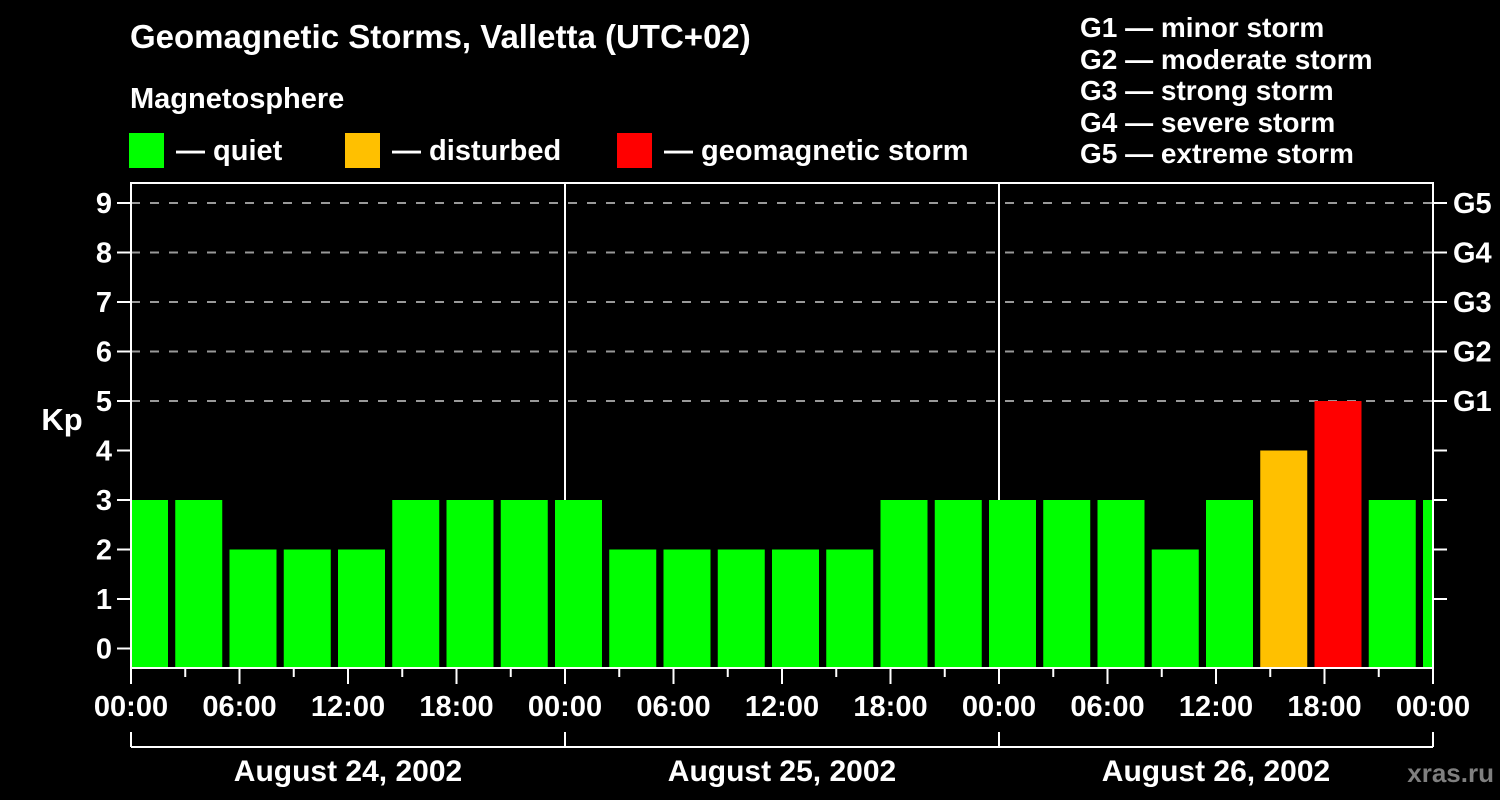  I want to click on g5-legend-row: G5 — extreme storm, so click(1217, 154).